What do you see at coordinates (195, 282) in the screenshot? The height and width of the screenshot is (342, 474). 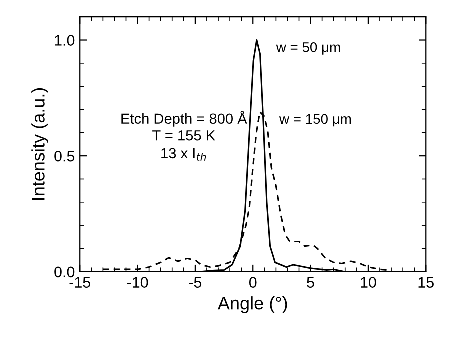 I see `x-tick-label: -5` at bounding box center [195, 282].